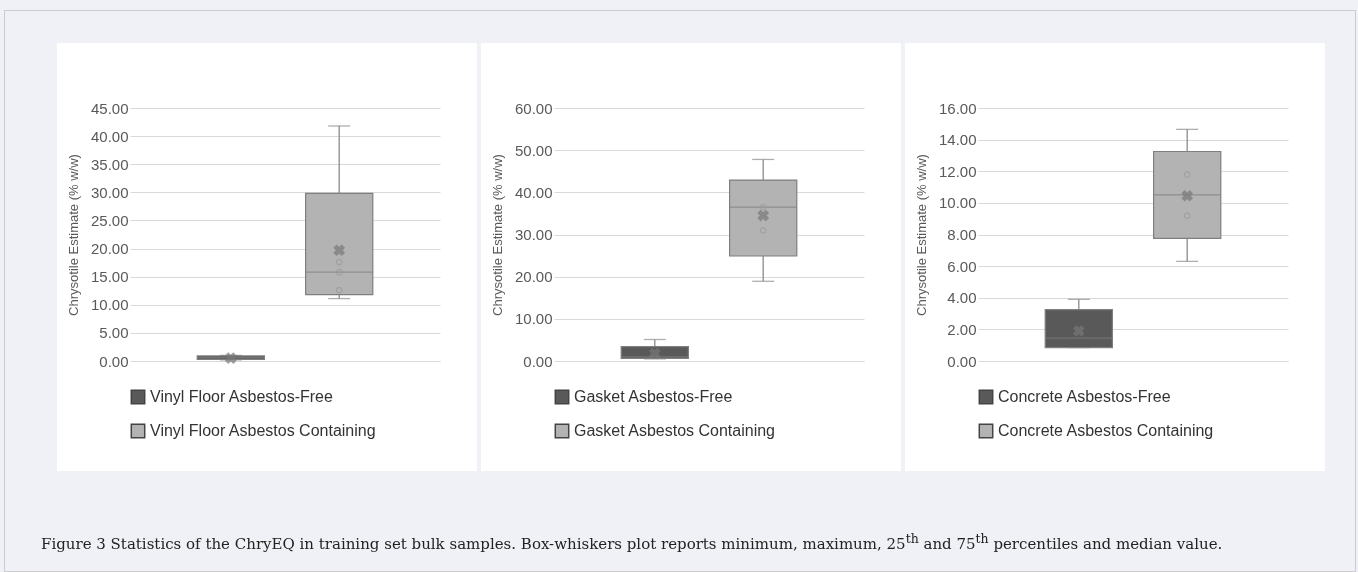 The height and width of the screenshot is (572, 1358). What do you see at coordinates (109, 164) in the screenshot?
I see `y-tick-label: 35.00` at bounding box center [109, 164].